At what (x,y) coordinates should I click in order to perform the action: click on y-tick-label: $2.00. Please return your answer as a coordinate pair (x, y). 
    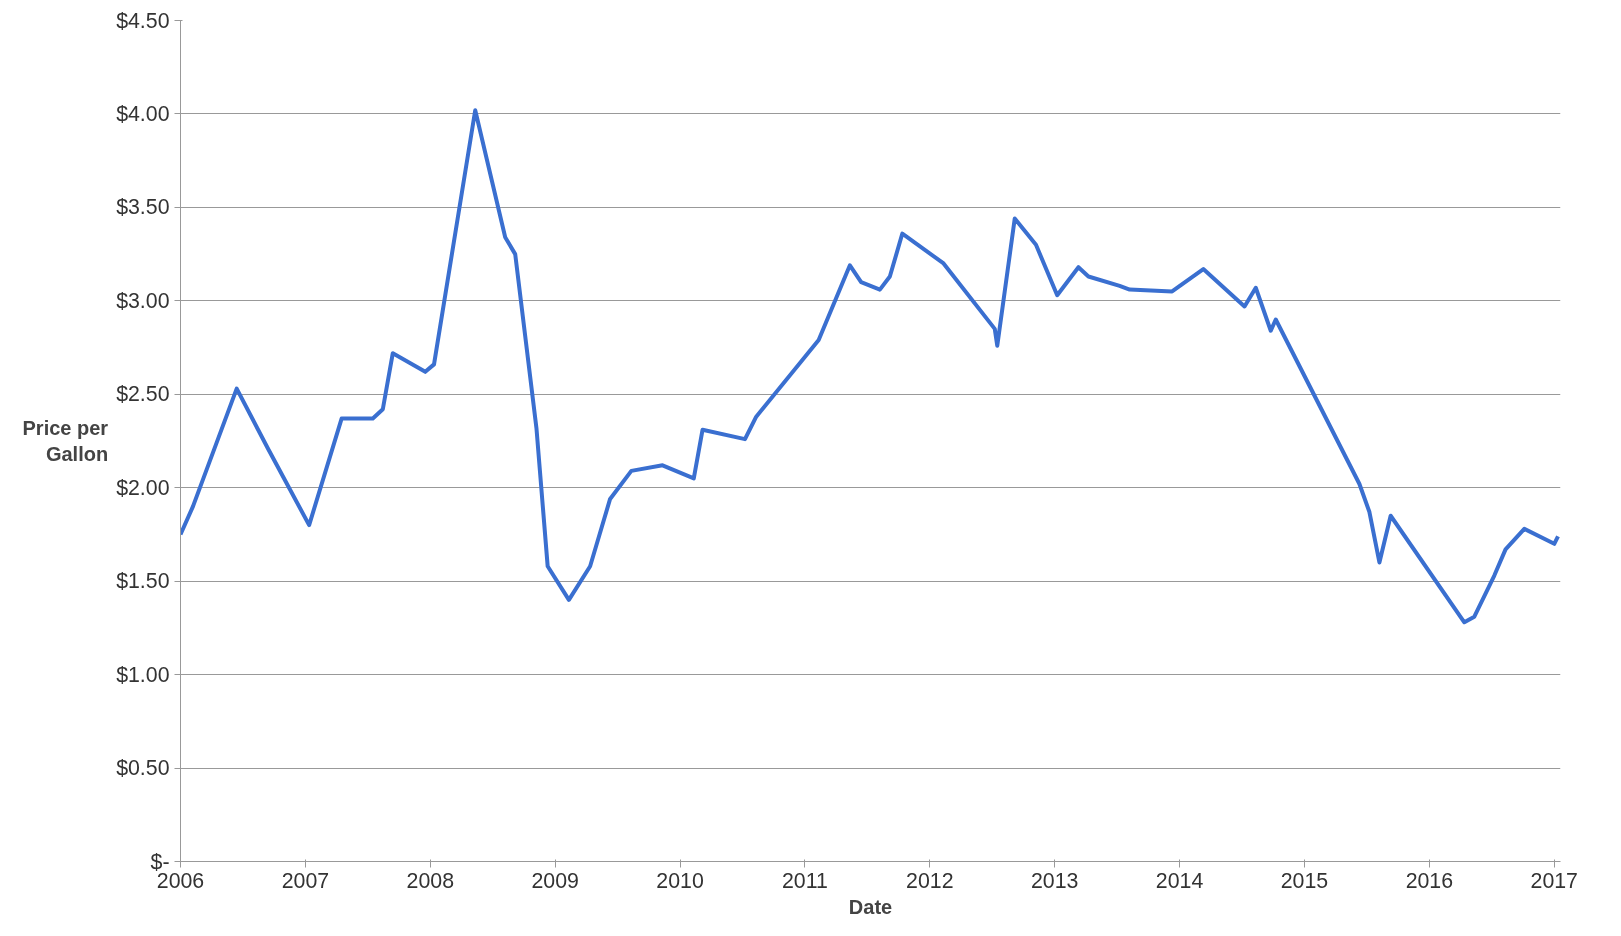
    Looking at the image, I should click on (143, 487).